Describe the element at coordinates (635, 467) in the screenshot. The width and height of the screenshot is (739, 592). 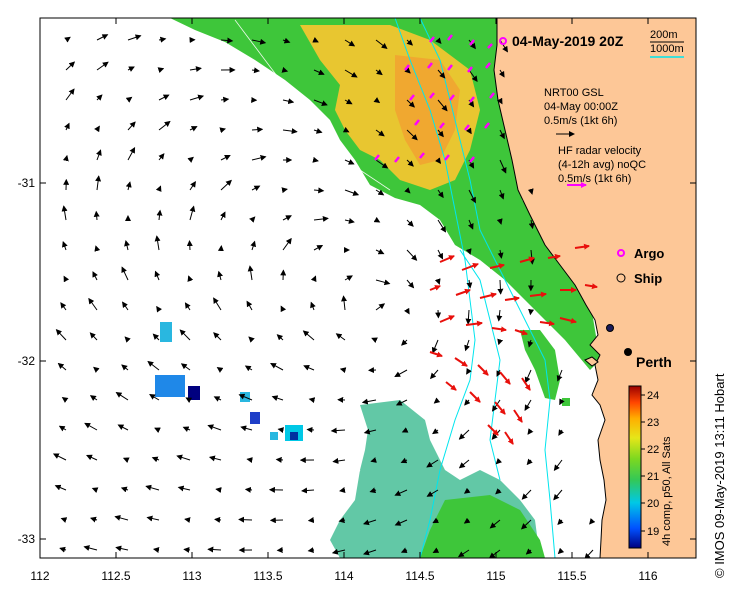
I see `colorbar` at that location.